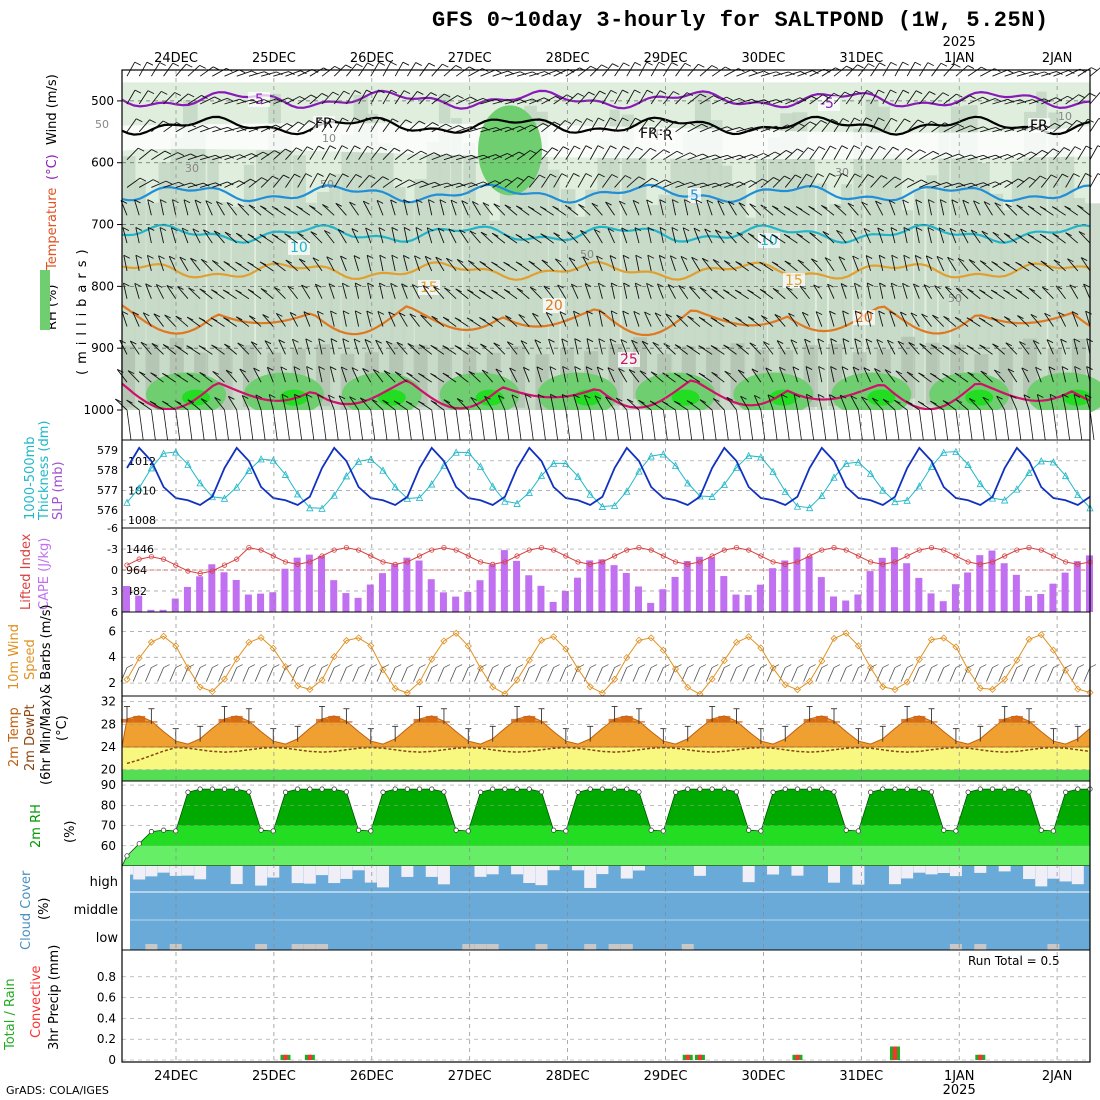 The height and width of the screenshot is (1100, 1100). Describe the element at coordinates (842, 172) in the screenshot. I see `rh-contour-label: 30` at that location.